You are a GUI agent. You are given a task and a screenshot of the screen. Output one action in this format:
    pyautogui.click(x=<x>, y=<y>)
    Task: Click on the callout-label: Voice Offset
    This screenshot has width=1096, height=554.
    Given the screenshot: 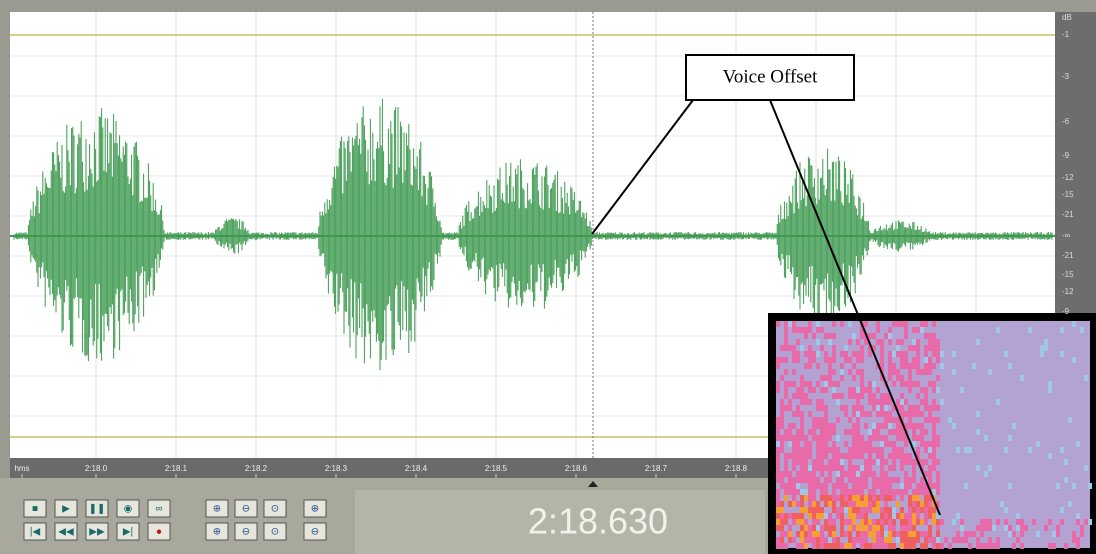 What is the action you would take?
    pyautogui.click(x=771, y=76)
    